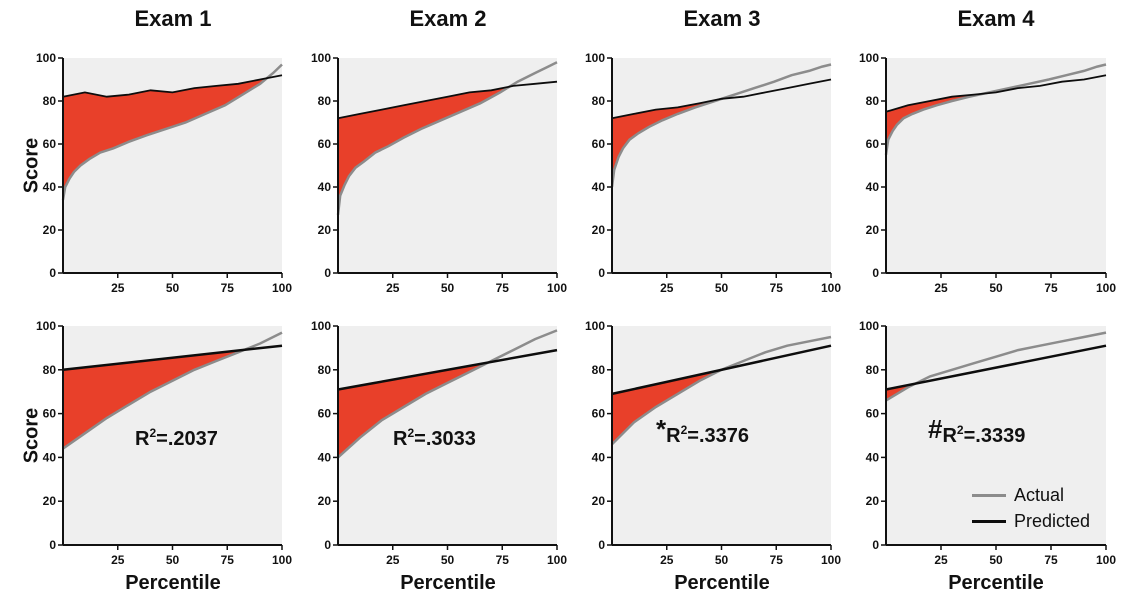 The image size is (1127, 603). I want to click on panel-8-actual-line, so click(996, 366).